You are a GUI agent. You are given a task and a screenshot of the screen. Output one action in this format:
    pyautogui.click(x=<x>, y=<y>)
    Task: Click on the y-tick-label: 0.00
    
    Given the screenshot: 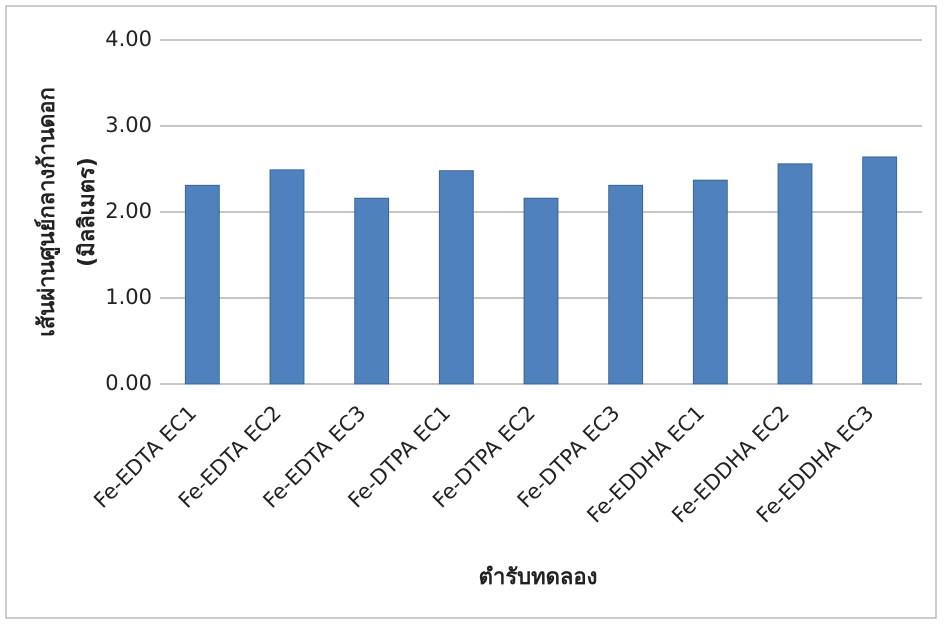 What is the action you would take?
    pyautogui.click(x=128, y=383)
    